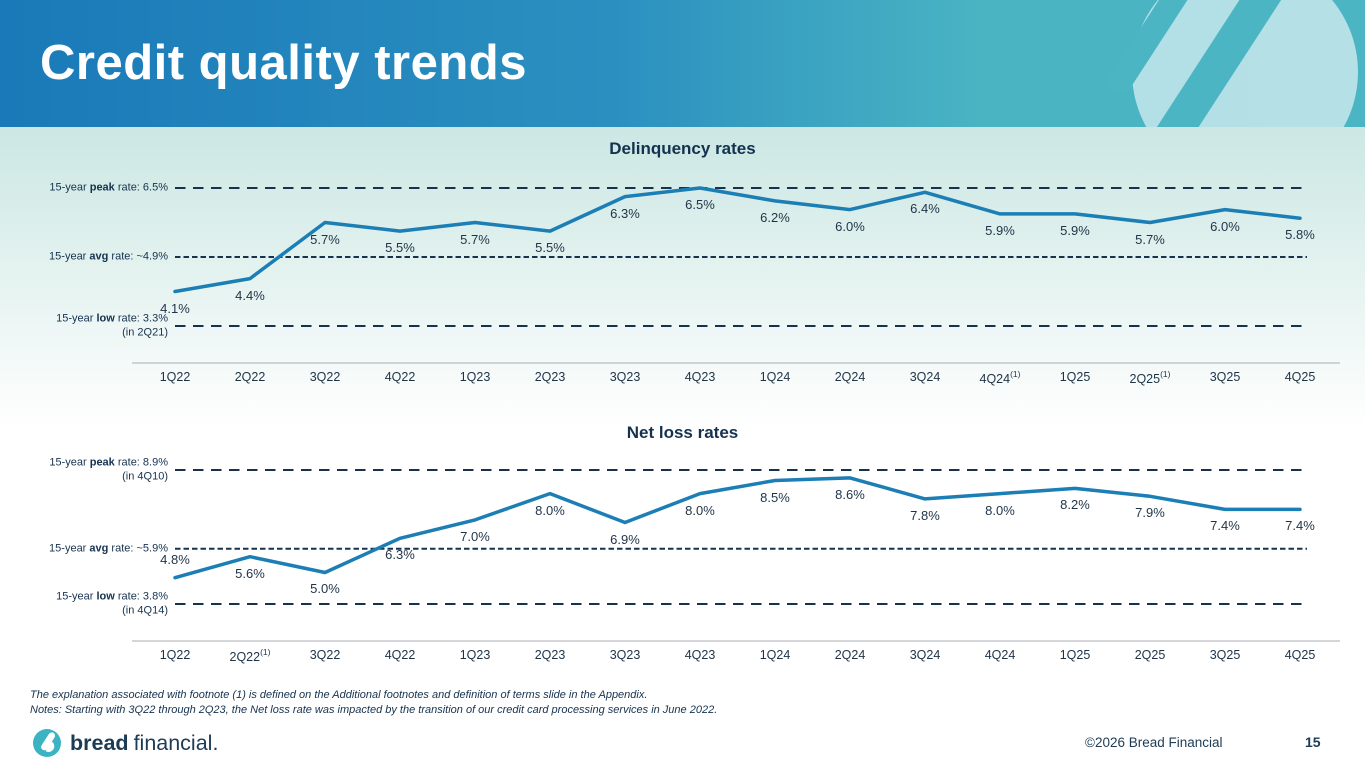 The height and width of the screenshot is (768, 1365). What do you see at coordinates (173, 742) in the screenshot?
I see `brand-name-regular: financial` at bounding box center [173, 742].